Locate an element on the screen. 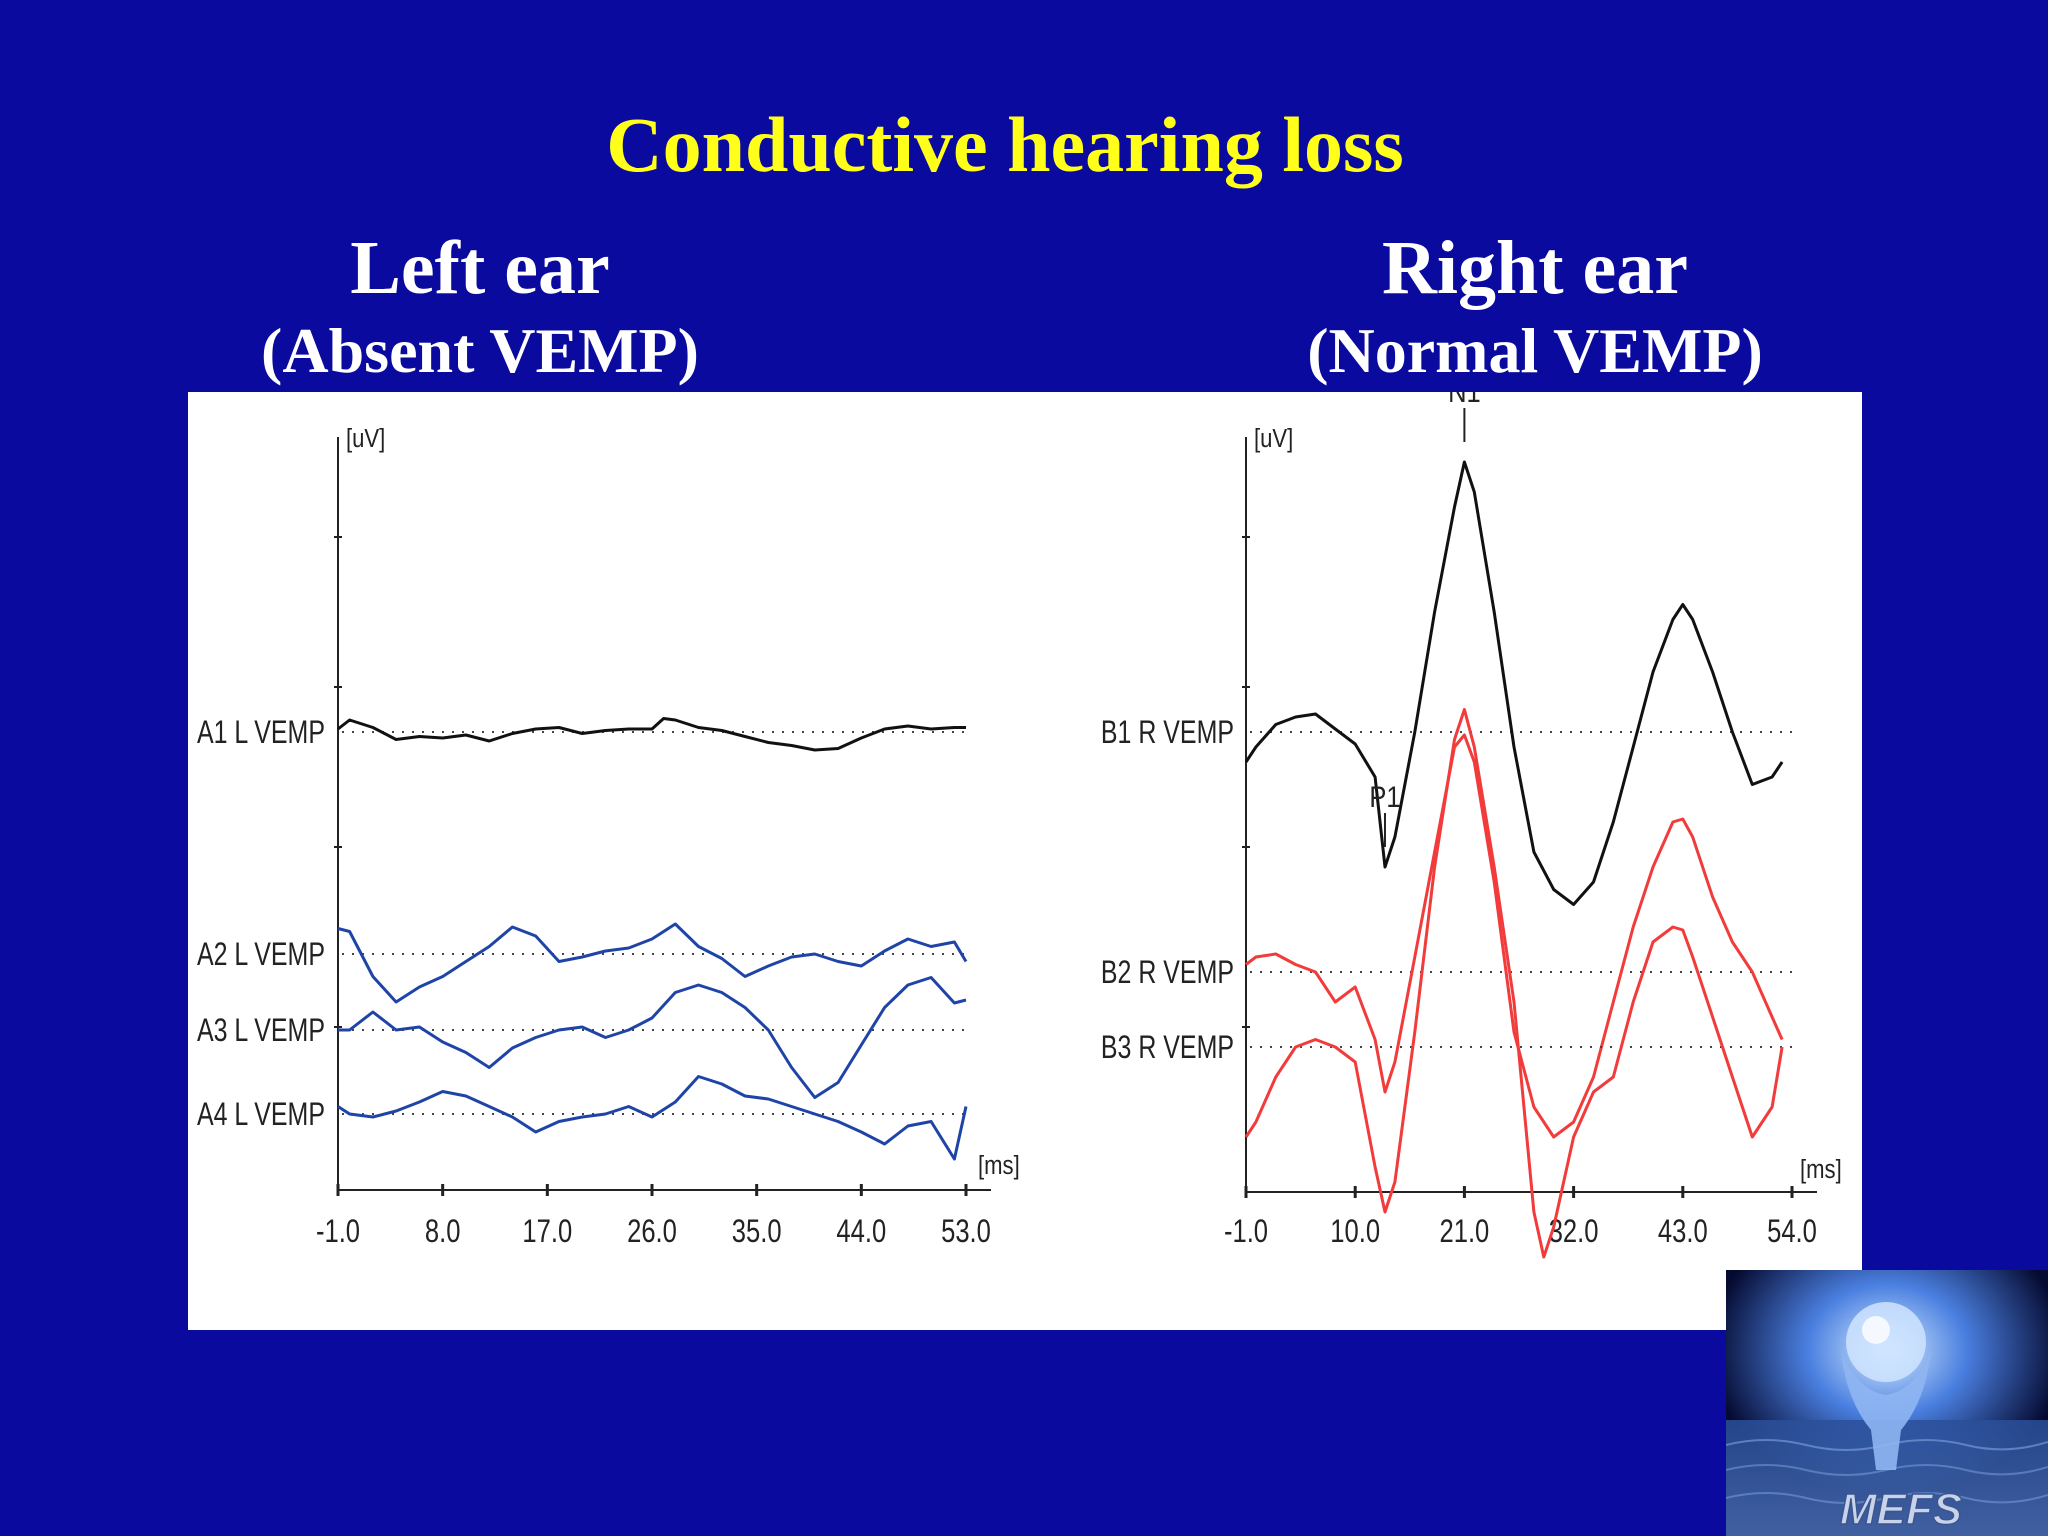 The image size is (2048, 1536). trace-b3-r-vemp is located at coordinates (1514, 983).